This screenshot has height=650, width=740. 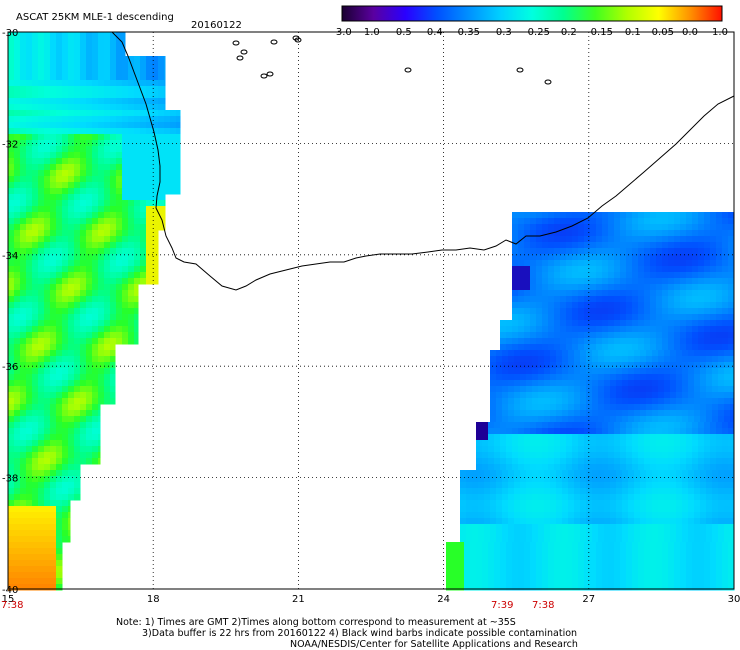 What do you see at coordinates (734, 599) in the screenshot?
I see `longitude-tick-label: 30` at bounding box center [734, 599].